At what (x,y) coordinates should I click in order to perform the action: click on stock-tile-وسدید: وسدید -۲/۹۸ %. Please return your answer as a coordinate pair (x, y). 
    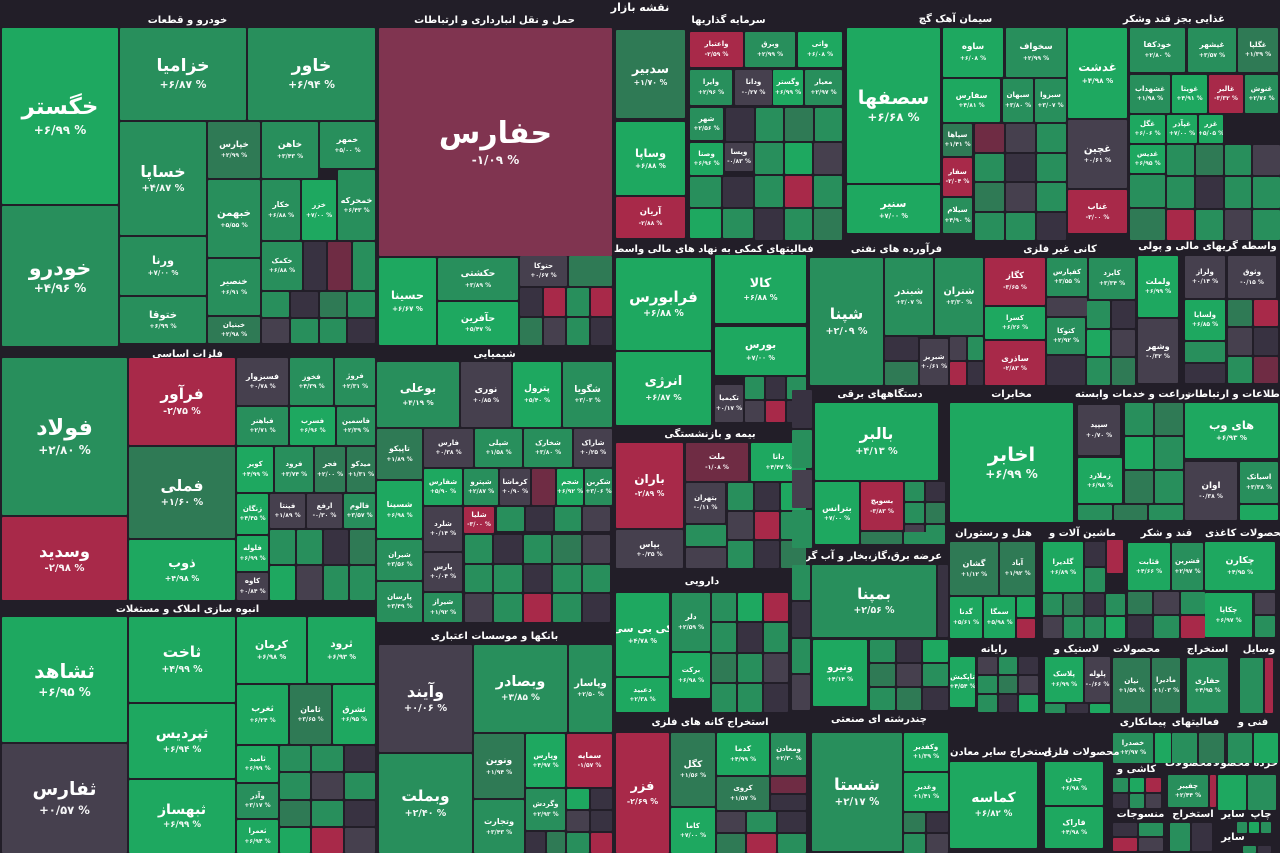
    Looking at the image, I should click on (64, 558).